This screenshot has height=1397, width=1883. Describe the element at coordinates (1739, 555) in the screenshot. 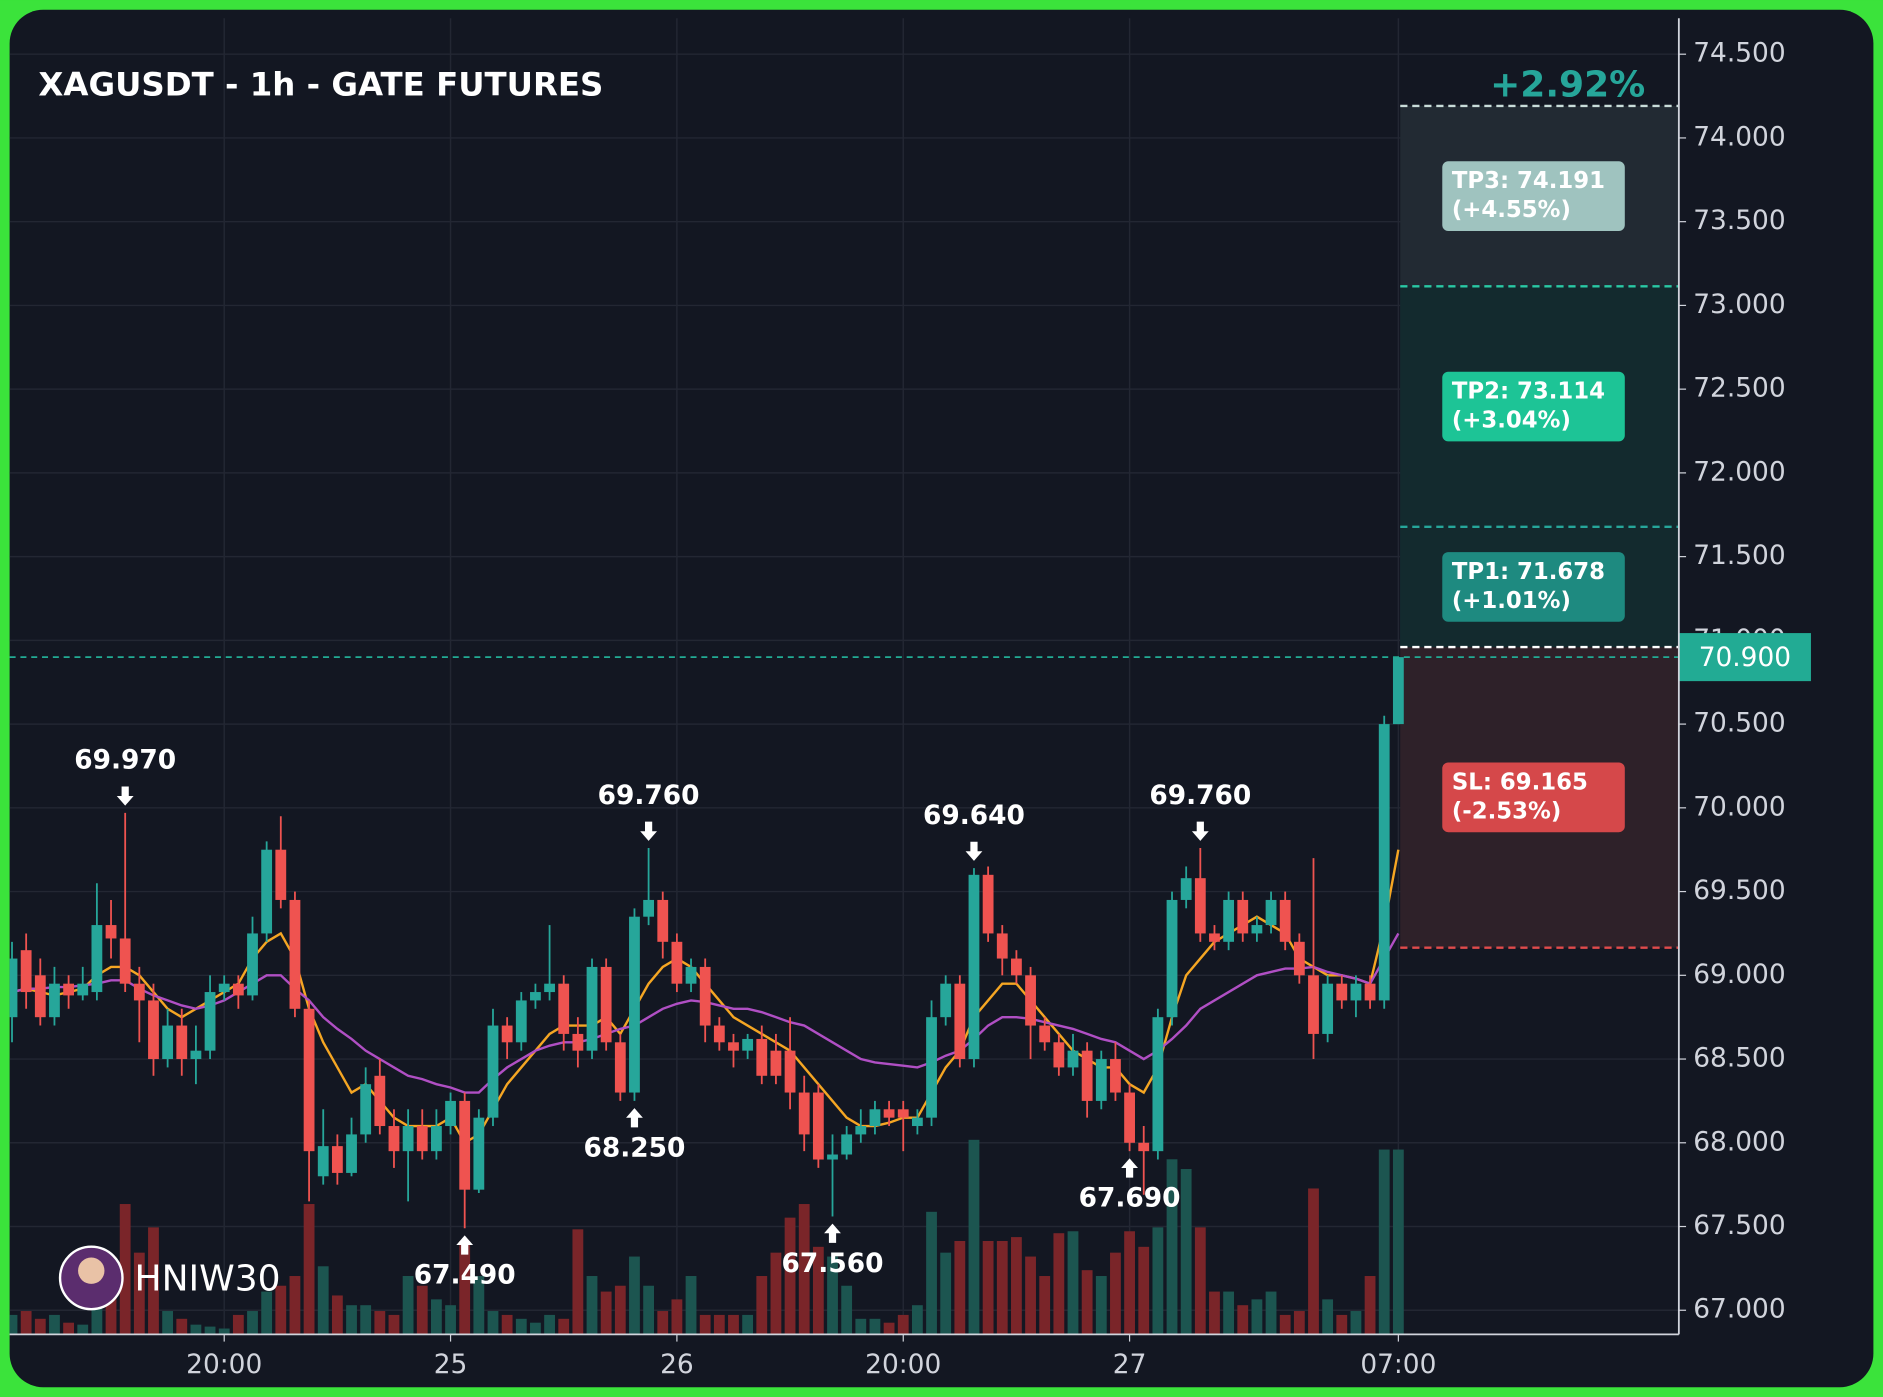

I see `y-tick-label: 71.500` at that location.